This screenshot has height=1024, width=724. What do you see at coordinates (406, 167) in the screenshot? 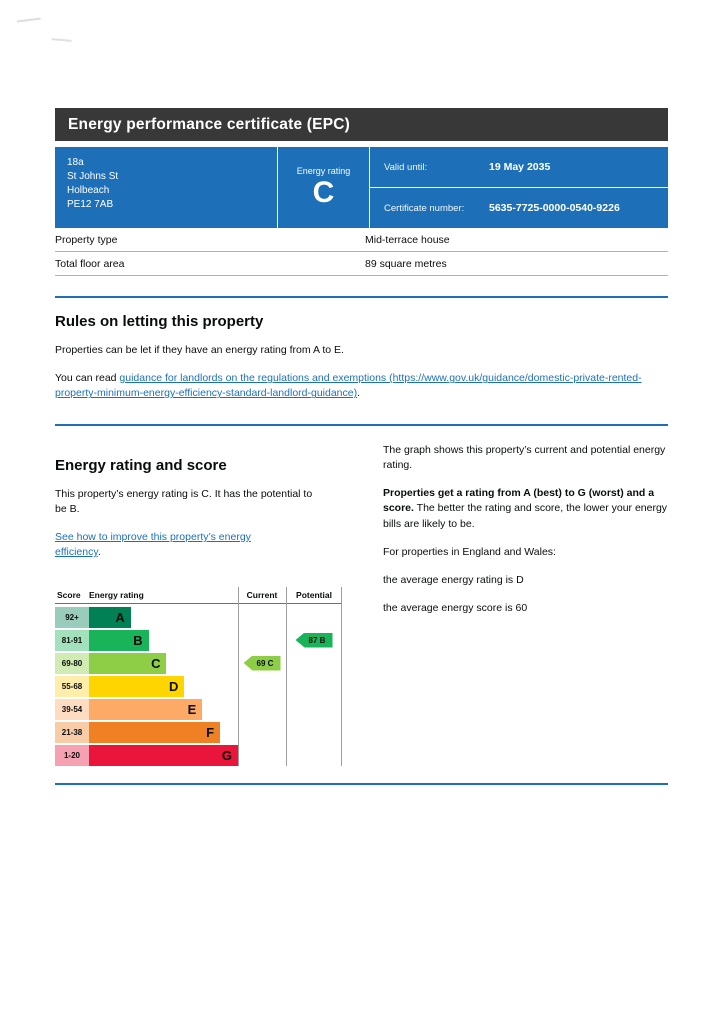
I see `valid-until-label: Valid until:` at bounding box center [406, 167].